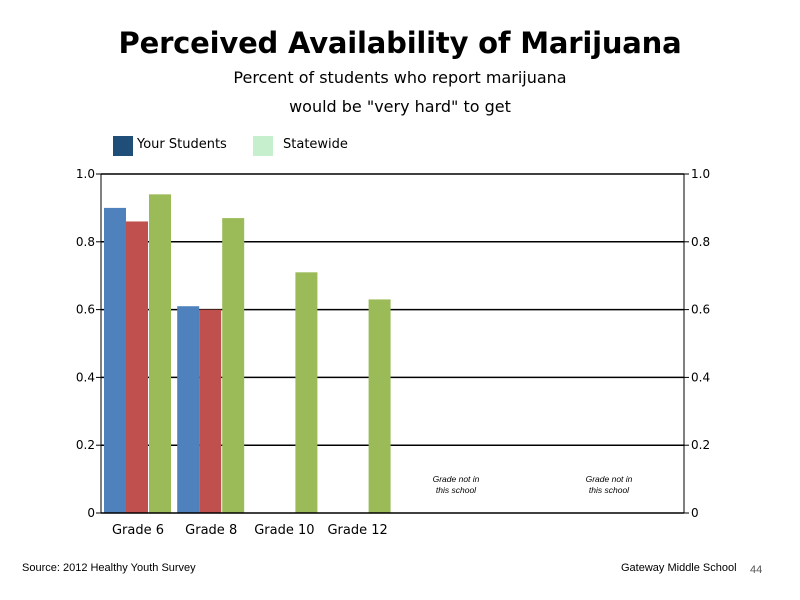 The height and width of the screenshot is (600, 800). What do you see at coordinates (123, 146) in the screenshot?
I see `legend-swatch-your-students` at bounding box center [123, 146].